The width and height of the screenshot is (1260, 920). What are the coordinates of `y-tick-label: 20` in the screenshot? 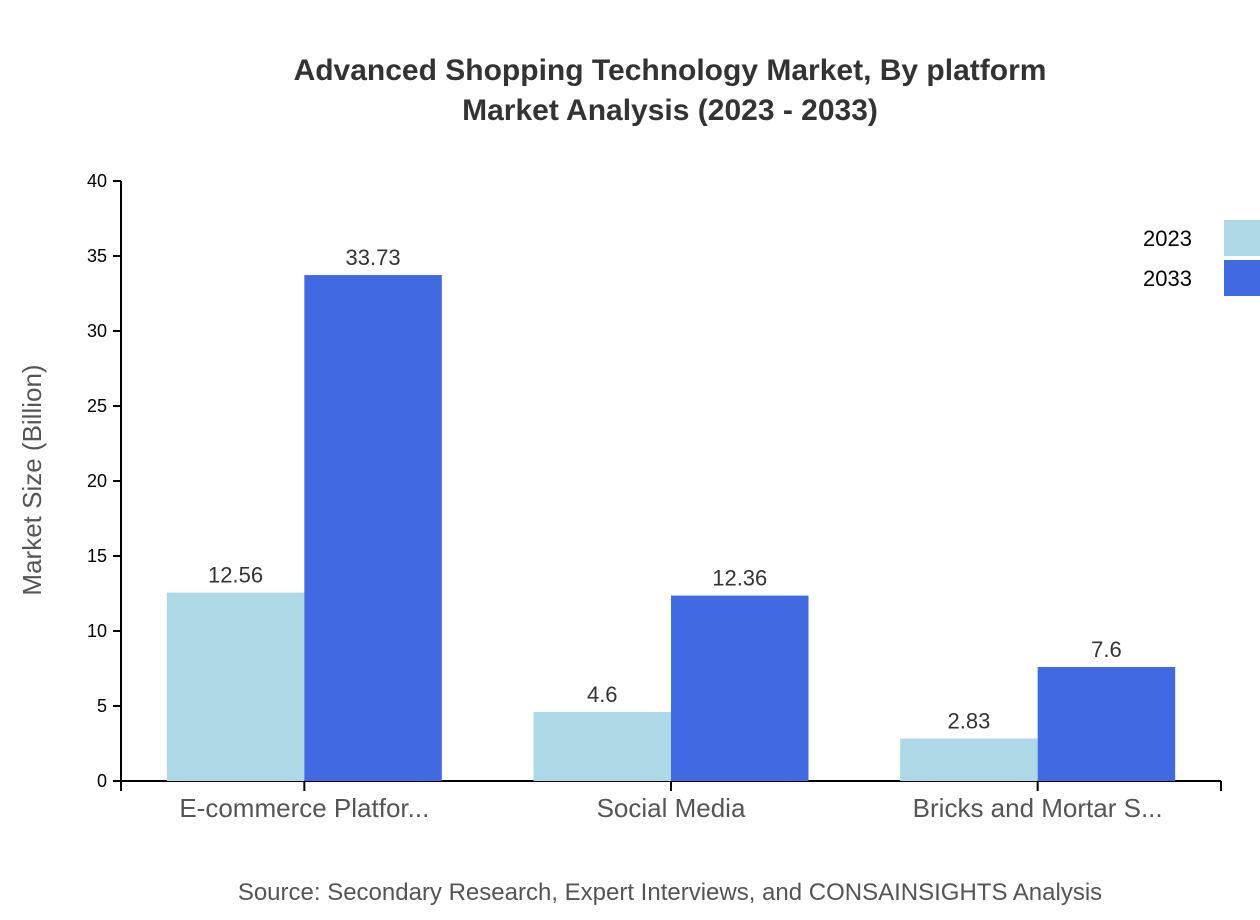 It's located at (97, 481).